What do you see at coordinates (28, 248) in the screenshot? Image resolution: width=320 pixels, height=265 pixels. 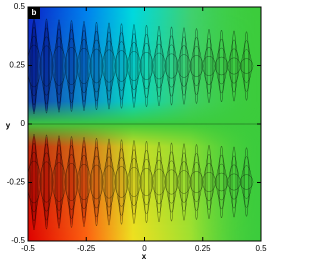 I see `x-tick-label: -0.5` at bounding box center [28, 248].